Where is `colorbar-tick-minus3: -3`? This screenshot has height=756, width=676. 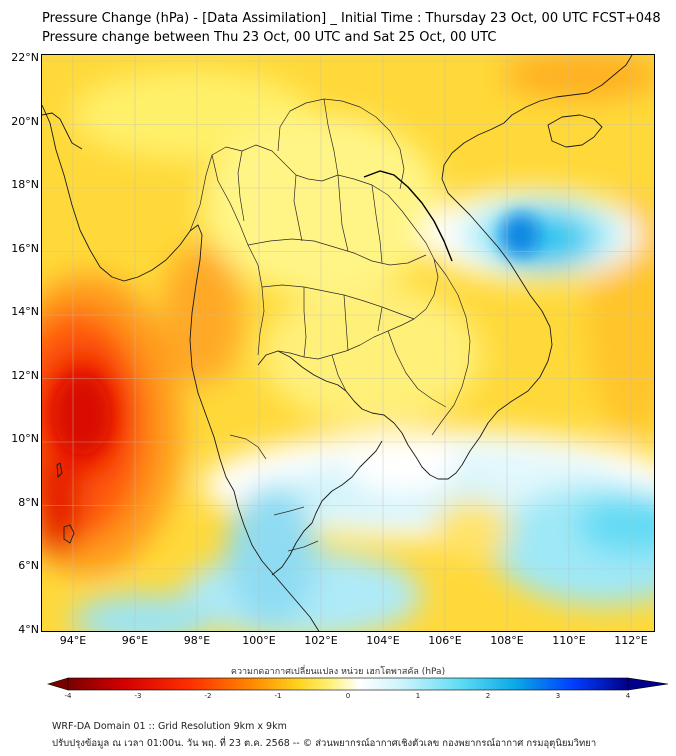
colorbar-tick-minus3: -3 is located at coordinates (138, 696).